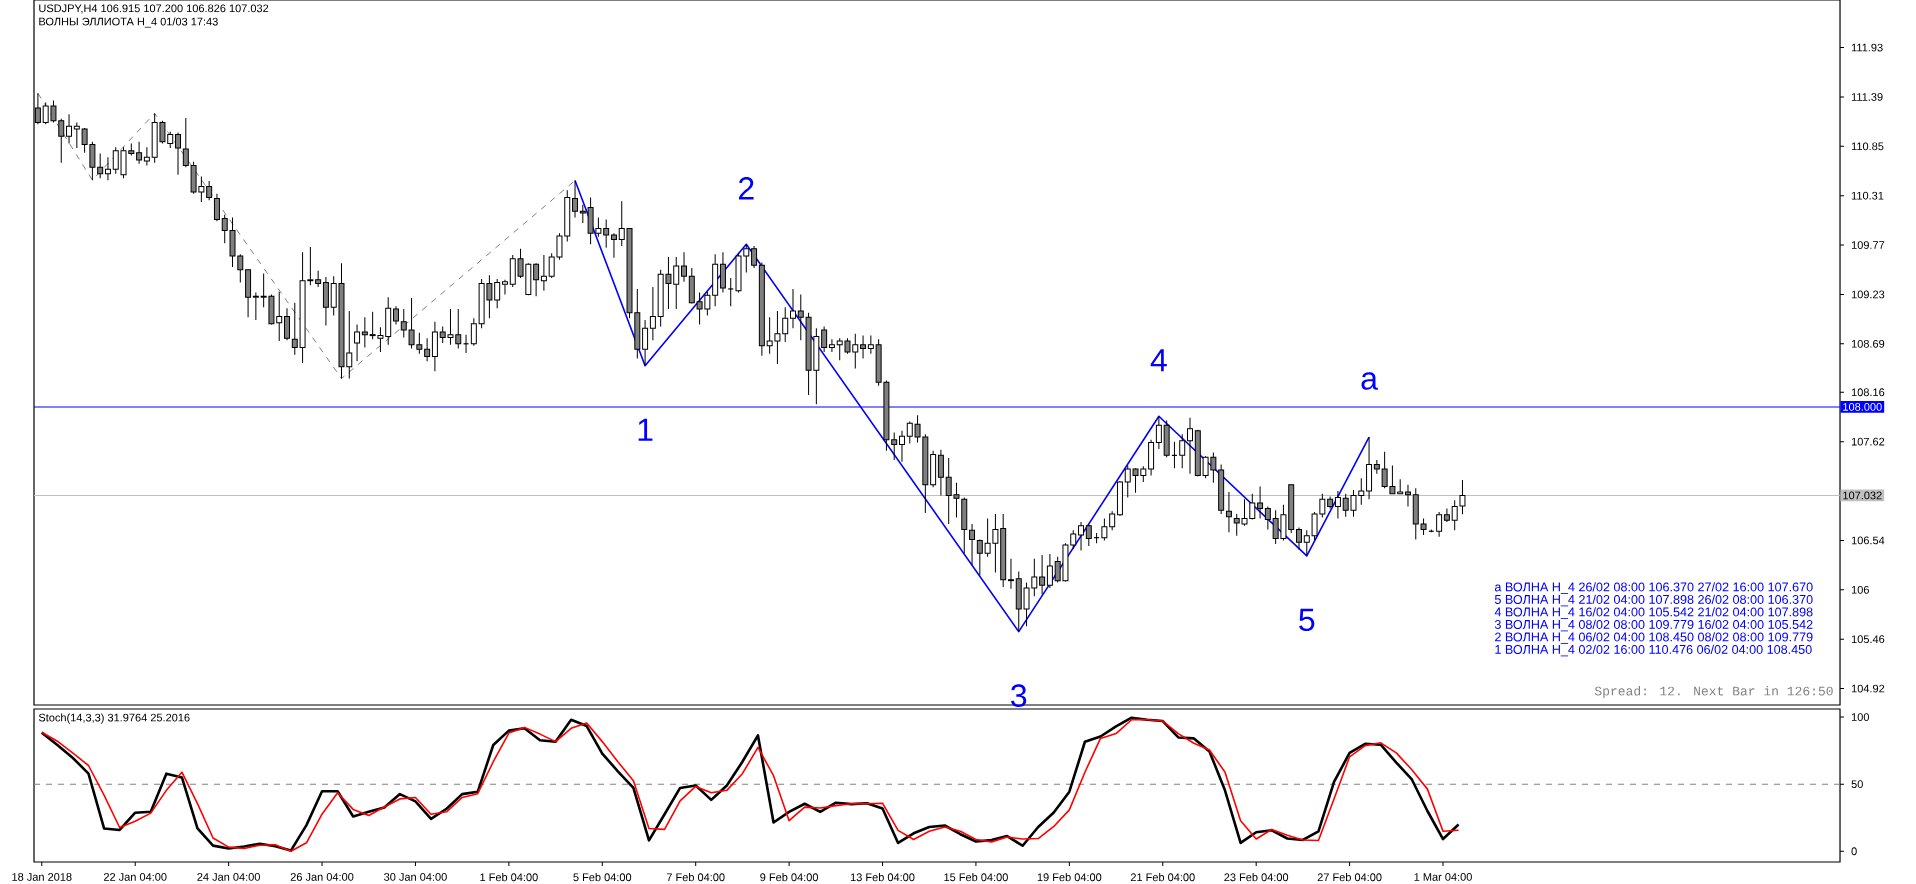  What do you see at coordinates (1860, 589) in the screenshot?
I see `y-tick-label: 106` at bounding box center [1860, 589].